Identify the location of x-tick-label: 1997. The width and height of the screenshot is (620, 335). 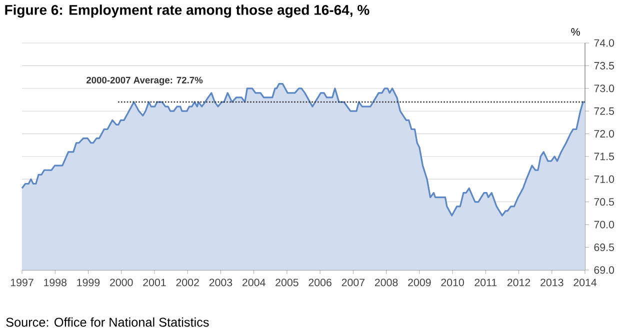
(22, 282).